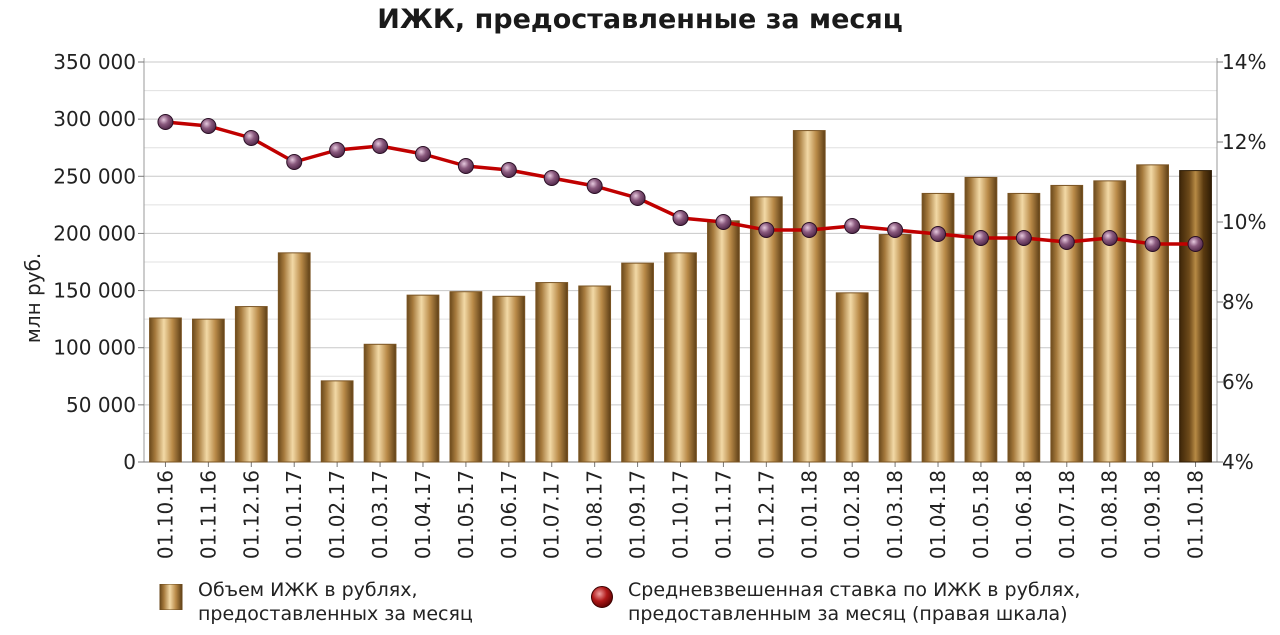 This screenshot has height=635, width=1280. Describe the element at coordinates (509, 379) in the screenshot. I see `bar-01.06.17` at that location.